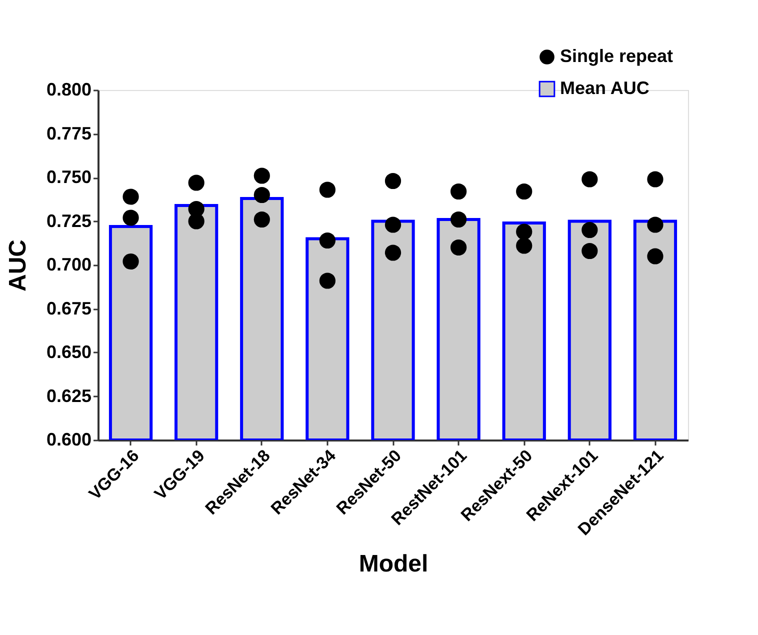 The image size is (758, 635). I want to click on y-tick-label: 0.800, so click(69, 90).